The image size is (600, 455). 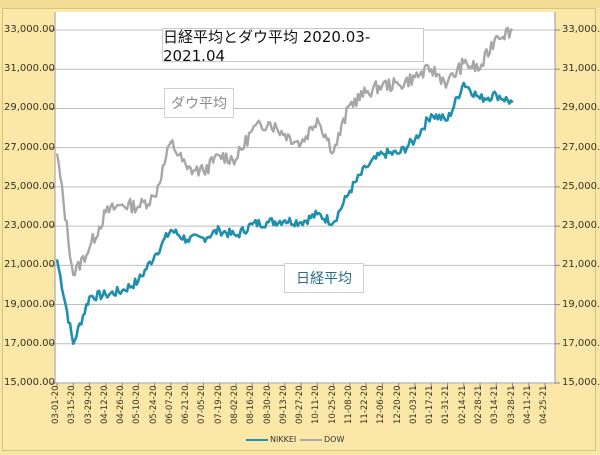 What do you see at coordinates (218, 404) in the screenshot?
I see `x-tick-label: 07-19-20` at bounding box center [218, 404].